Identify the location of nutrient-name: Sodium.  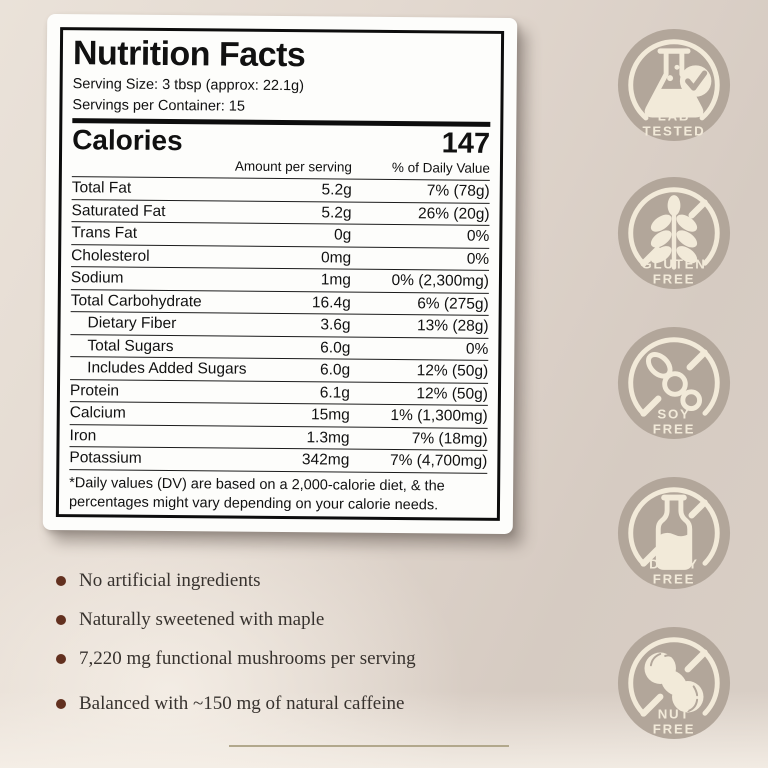
(97, 278).